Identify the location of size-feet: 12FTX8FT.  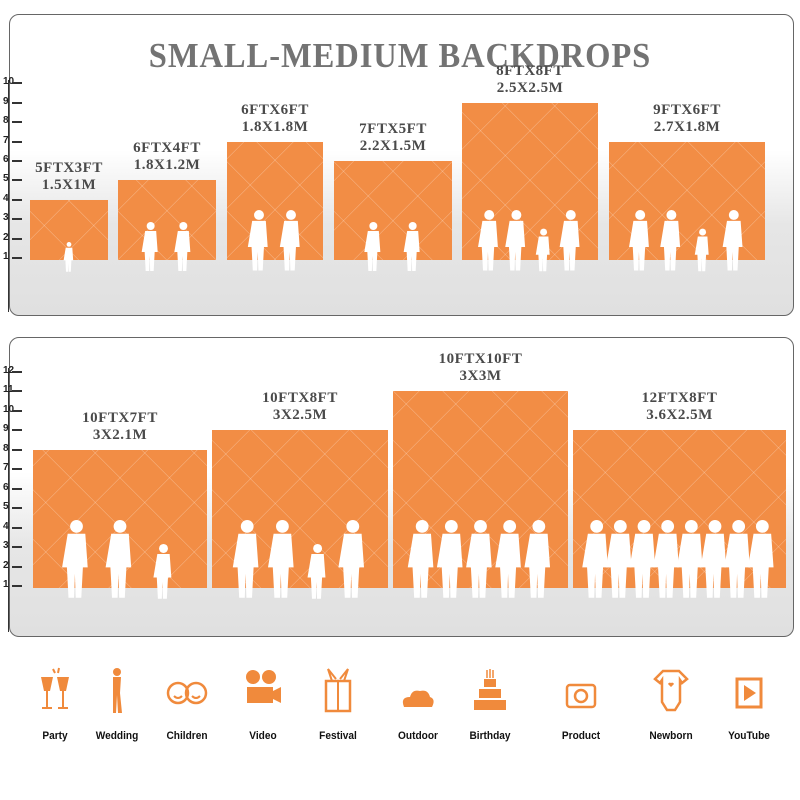
(679, 398).